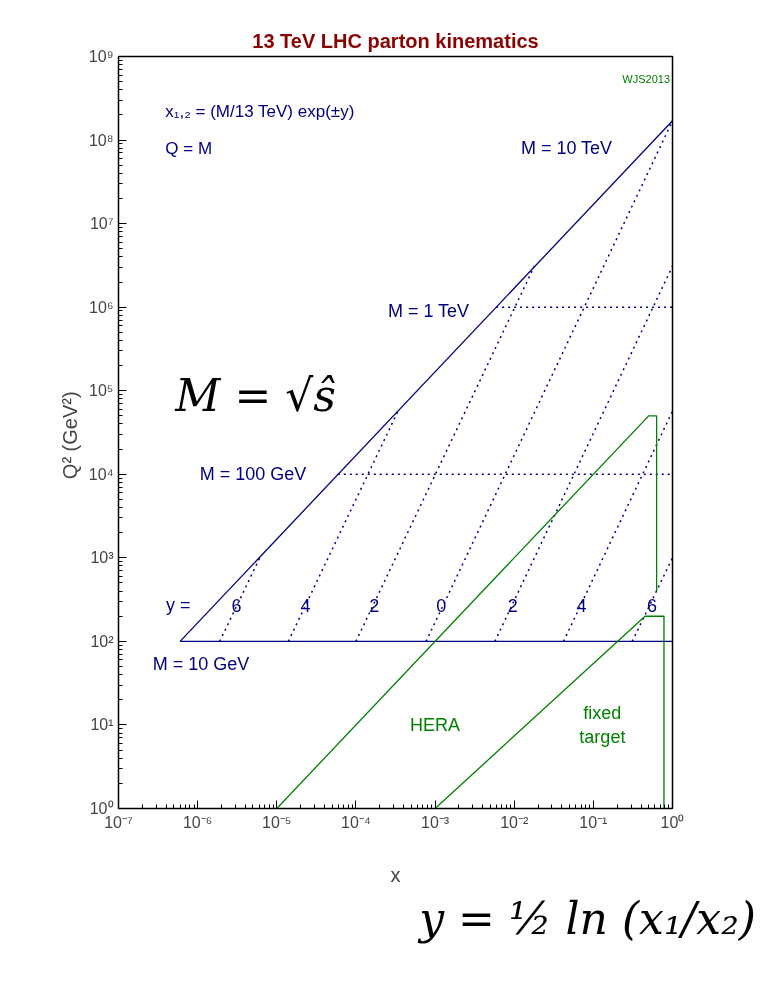 The height and width of the screenshot is (1006, 771). Describe the element at coordinates (101, 474) in the screenshot. I see `y-tick-label: 10⁴` at that location.